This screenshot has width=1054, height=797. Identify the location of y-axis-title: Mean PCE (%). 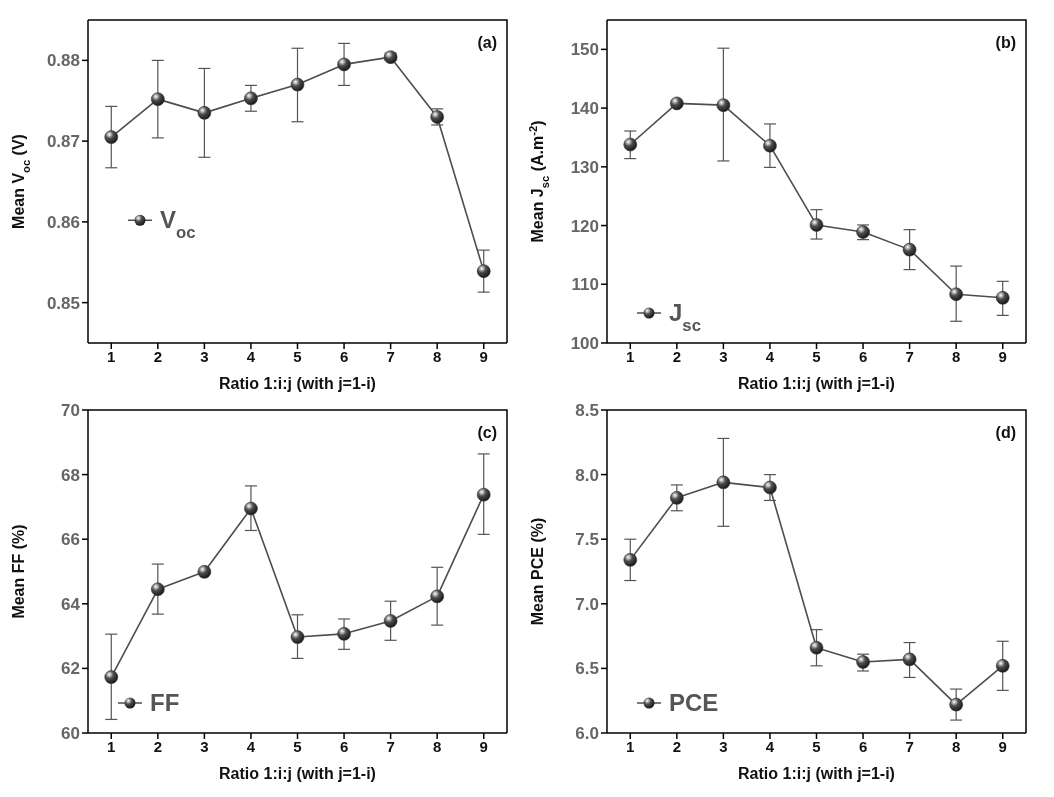
(537, 571).